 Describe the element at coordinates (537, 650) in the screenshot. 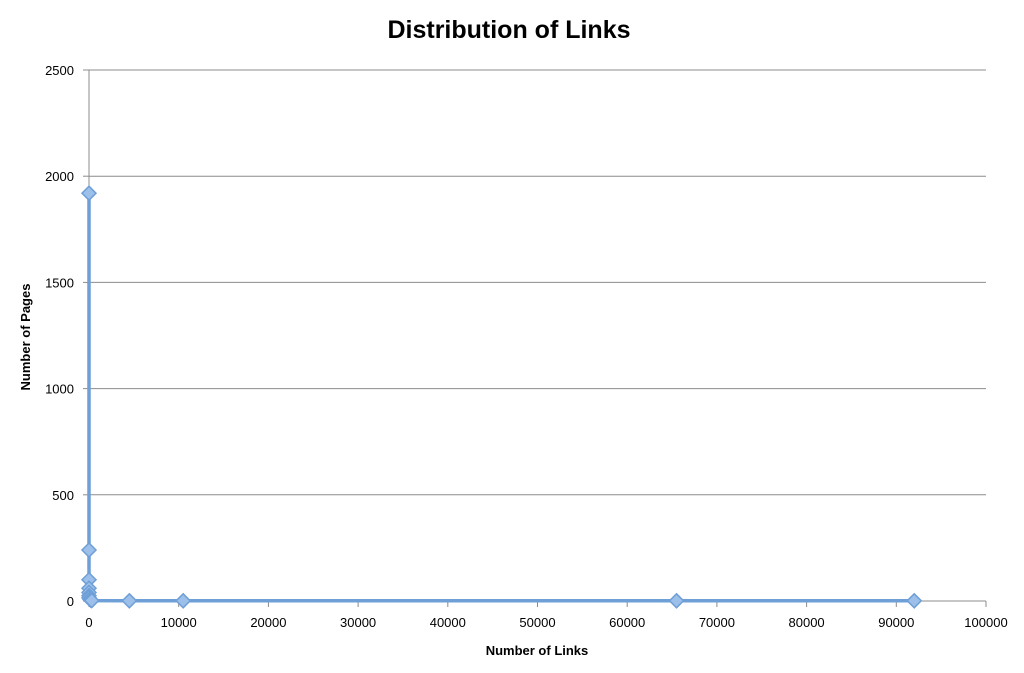

I see `x-axis-title: Number of Links` at that location.